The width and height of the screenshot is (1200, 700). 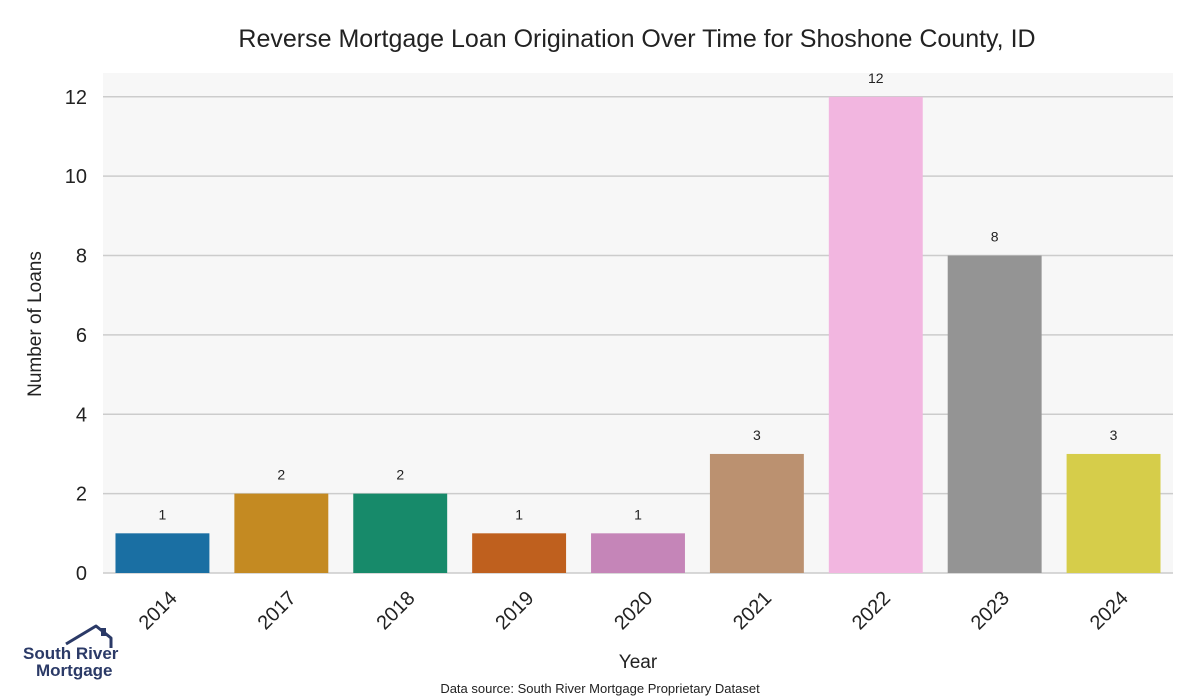 I want to click on bar-value-label-2020: 1, so click(x=638, y=514).